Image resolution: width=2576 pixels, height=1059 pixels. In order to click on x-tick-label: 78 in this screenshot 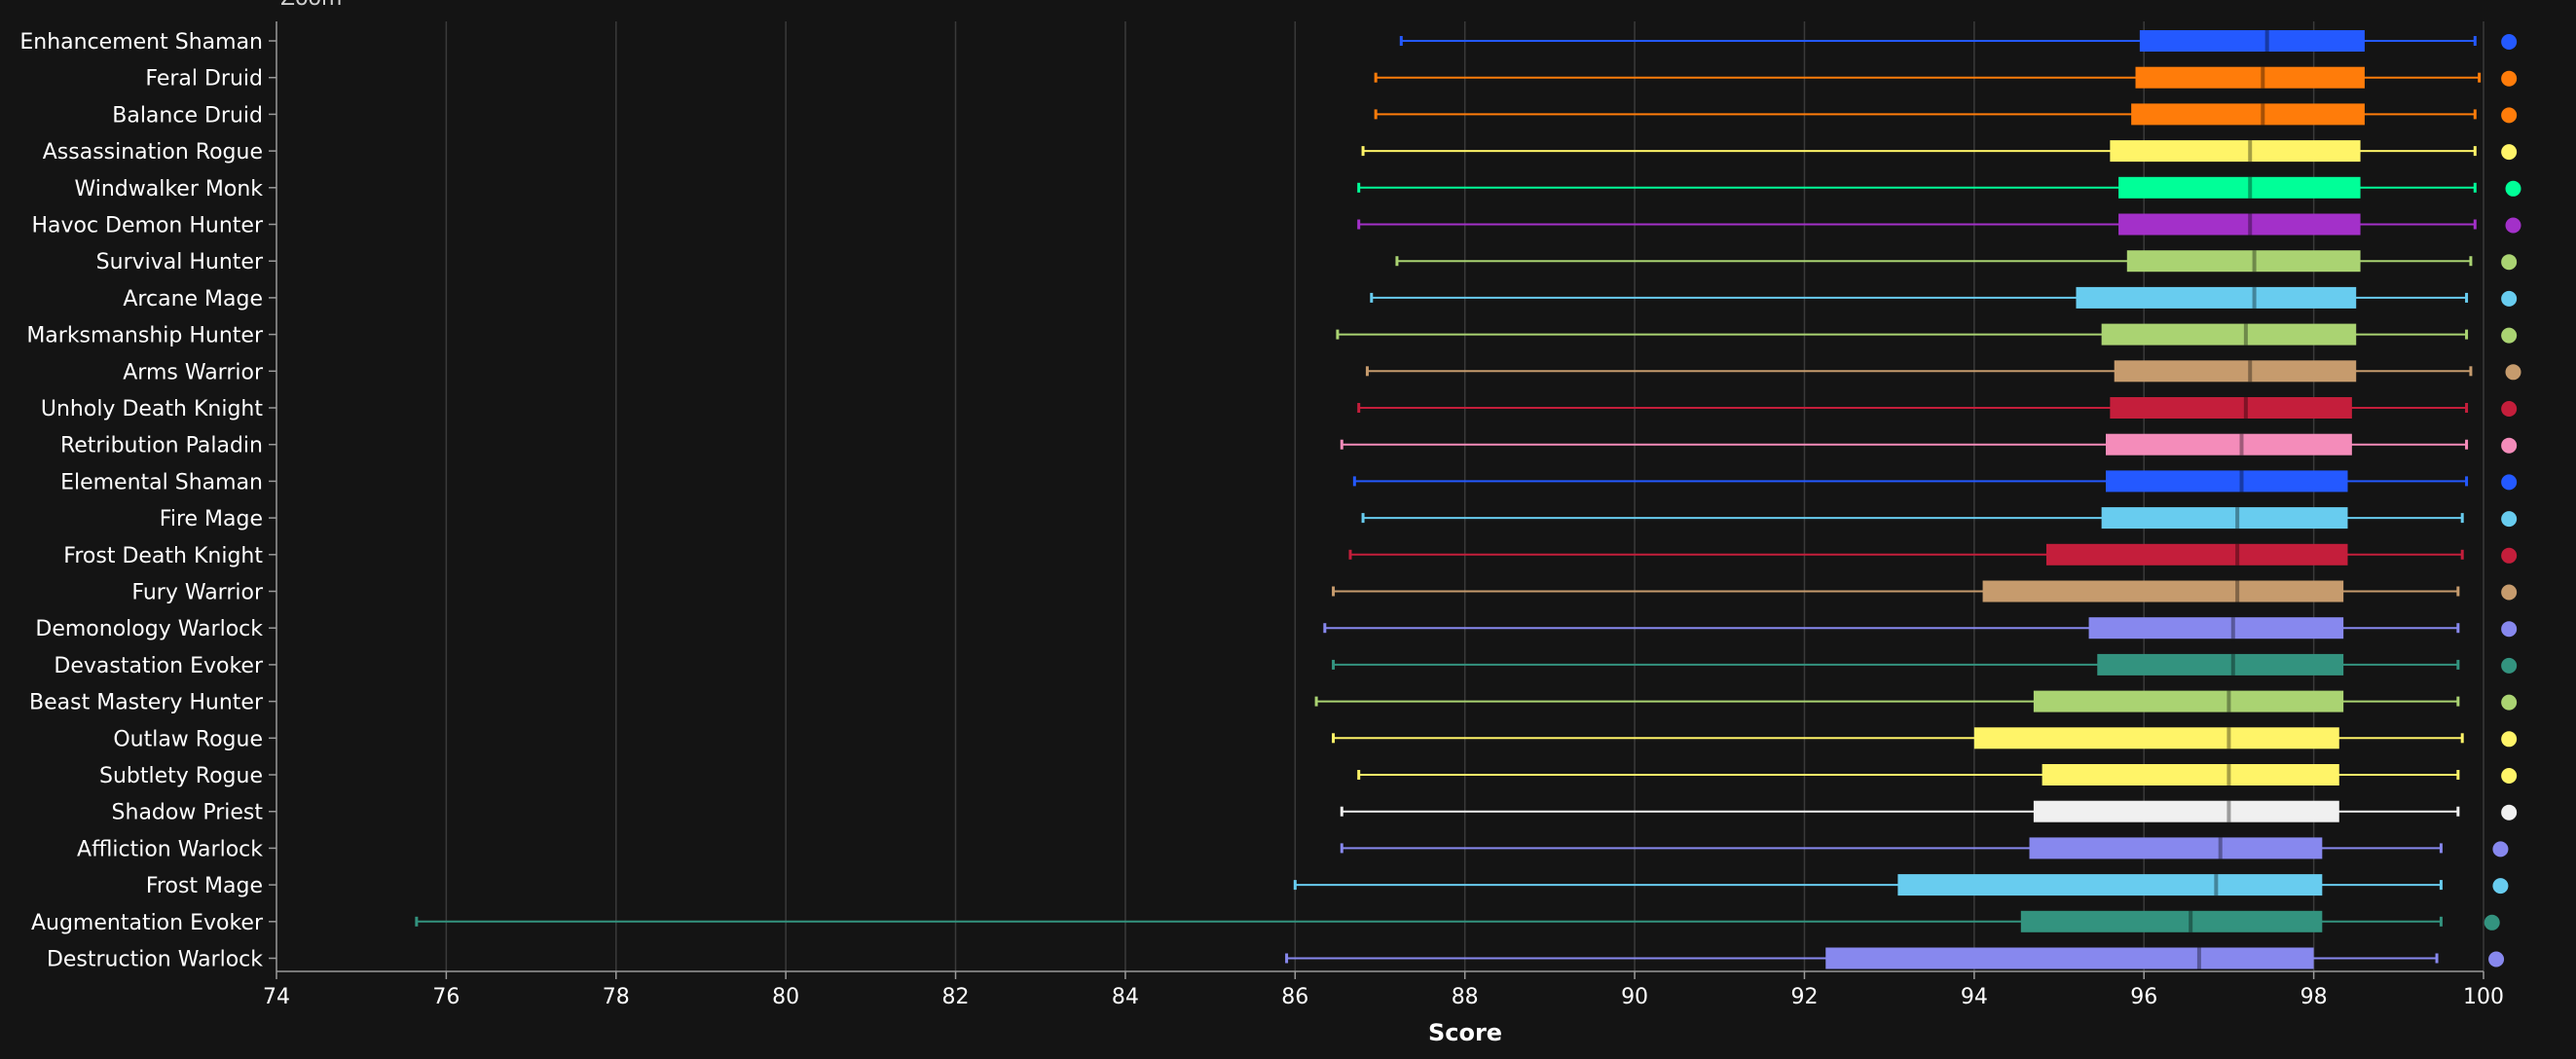, I will do `click(616, 997)`.